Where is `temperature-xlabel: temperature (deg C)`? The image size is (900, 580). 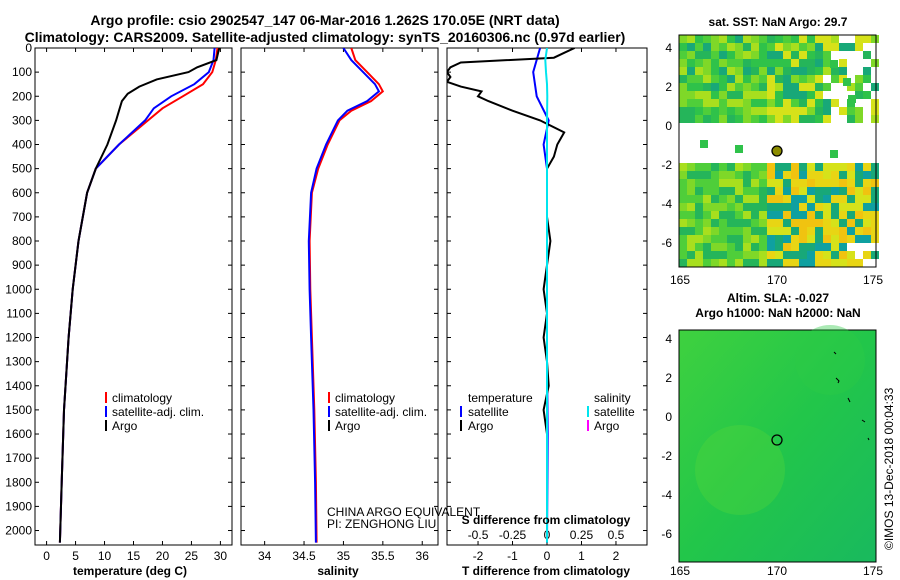 temperature-xlabel: temperature (deg C) is located at coordinates (130, 571).